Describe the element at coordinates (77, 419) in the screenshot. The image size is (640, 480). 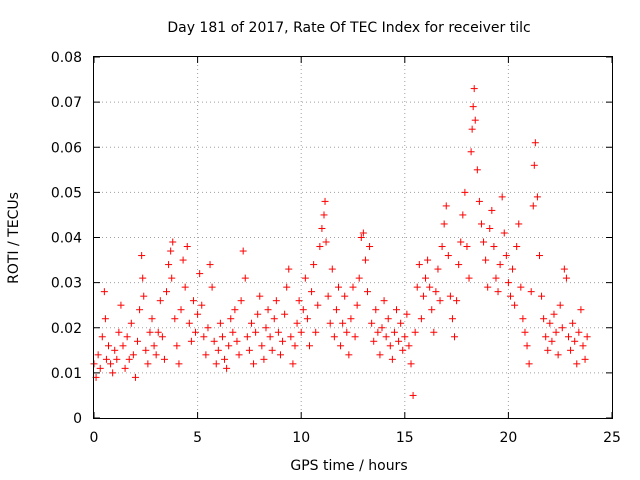
I see `y-tick-label: 0` at that location.